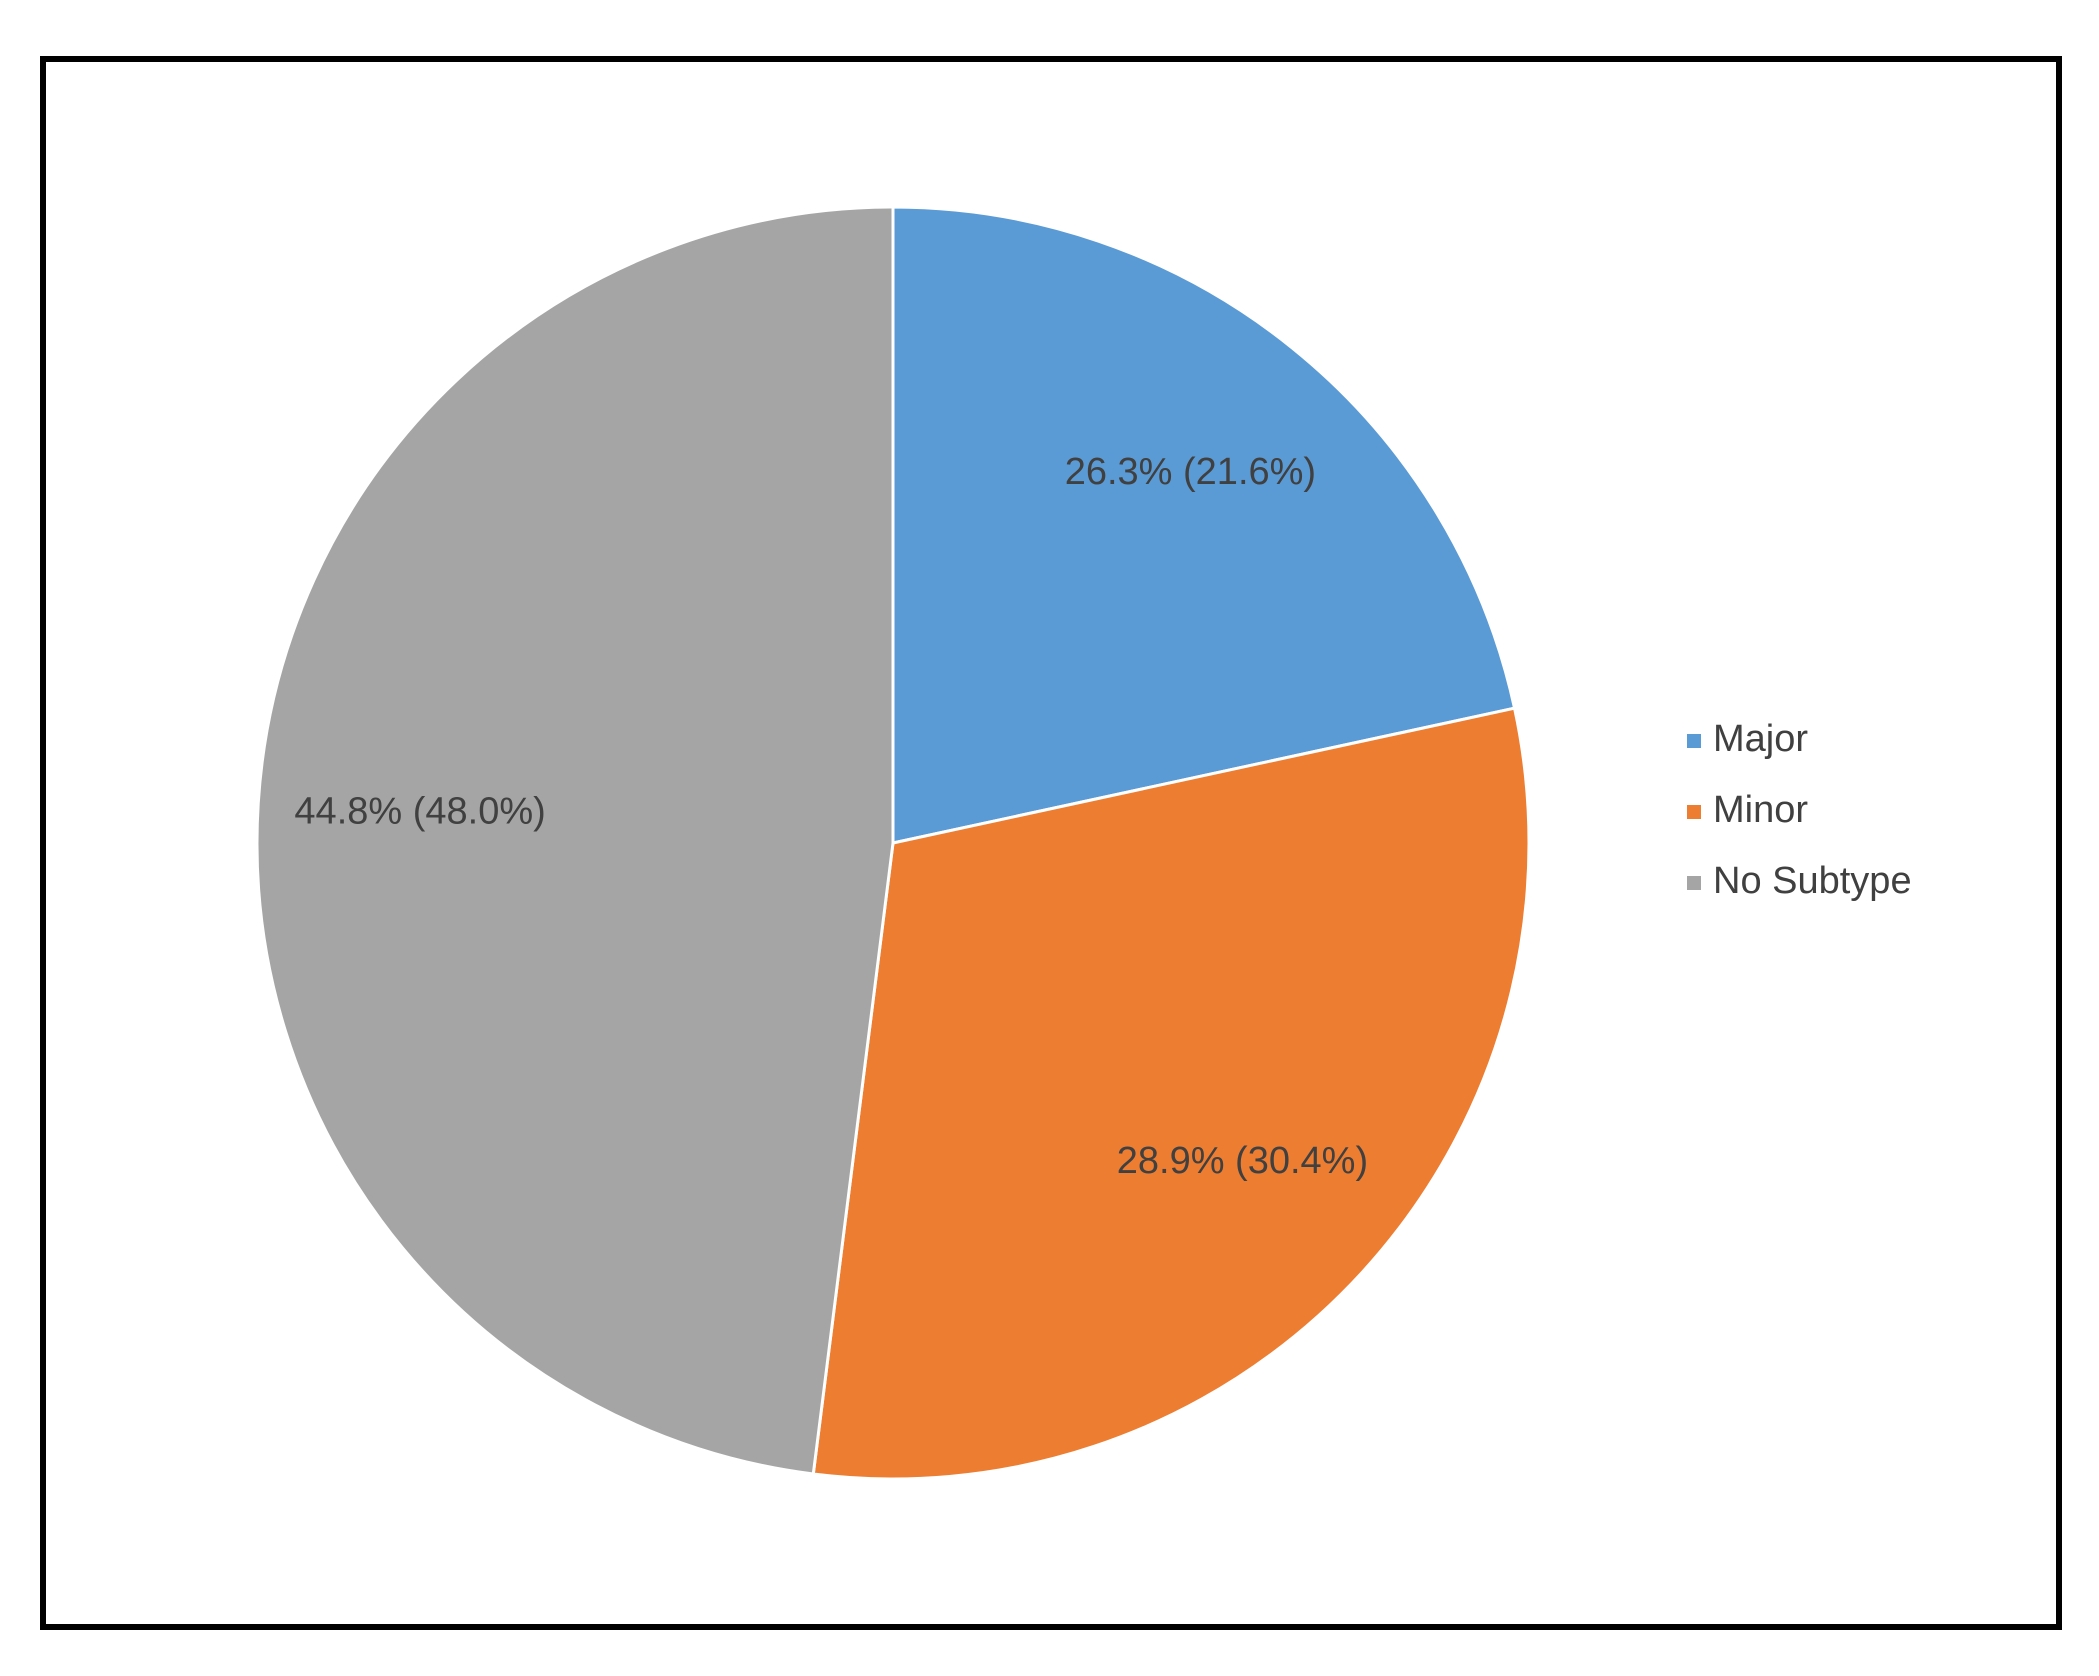  What do you see at coordinates (419, 811) in the screenshot?
I see `data-label: 44.8% (48.0%)` at bounding box center [419, 811].